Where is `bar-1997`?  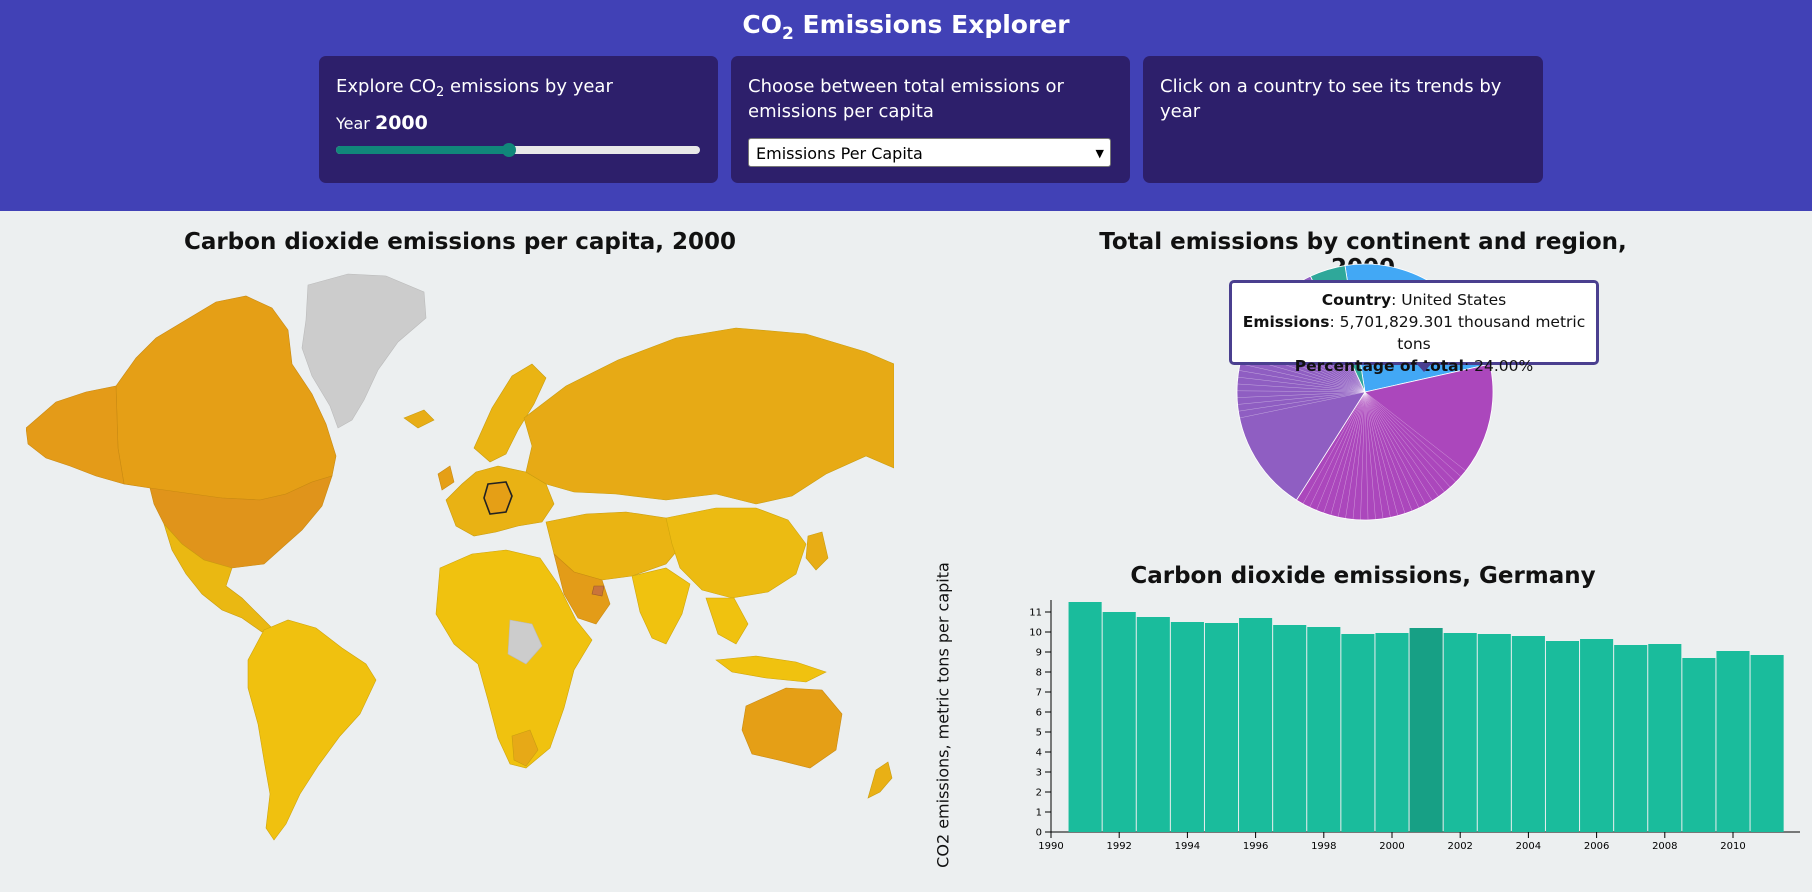
bar-1997 is located at coordinates (1324, 729).